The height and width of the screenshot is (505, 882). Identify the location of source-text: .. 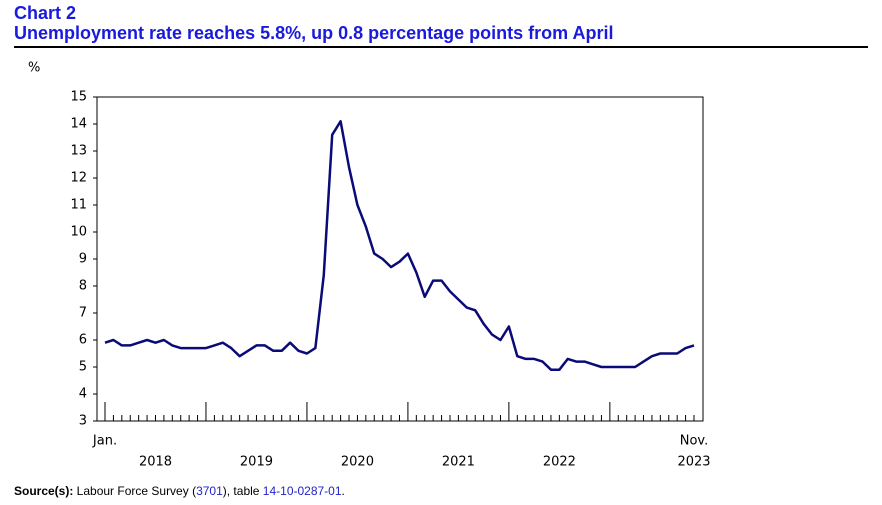
(343, 491).